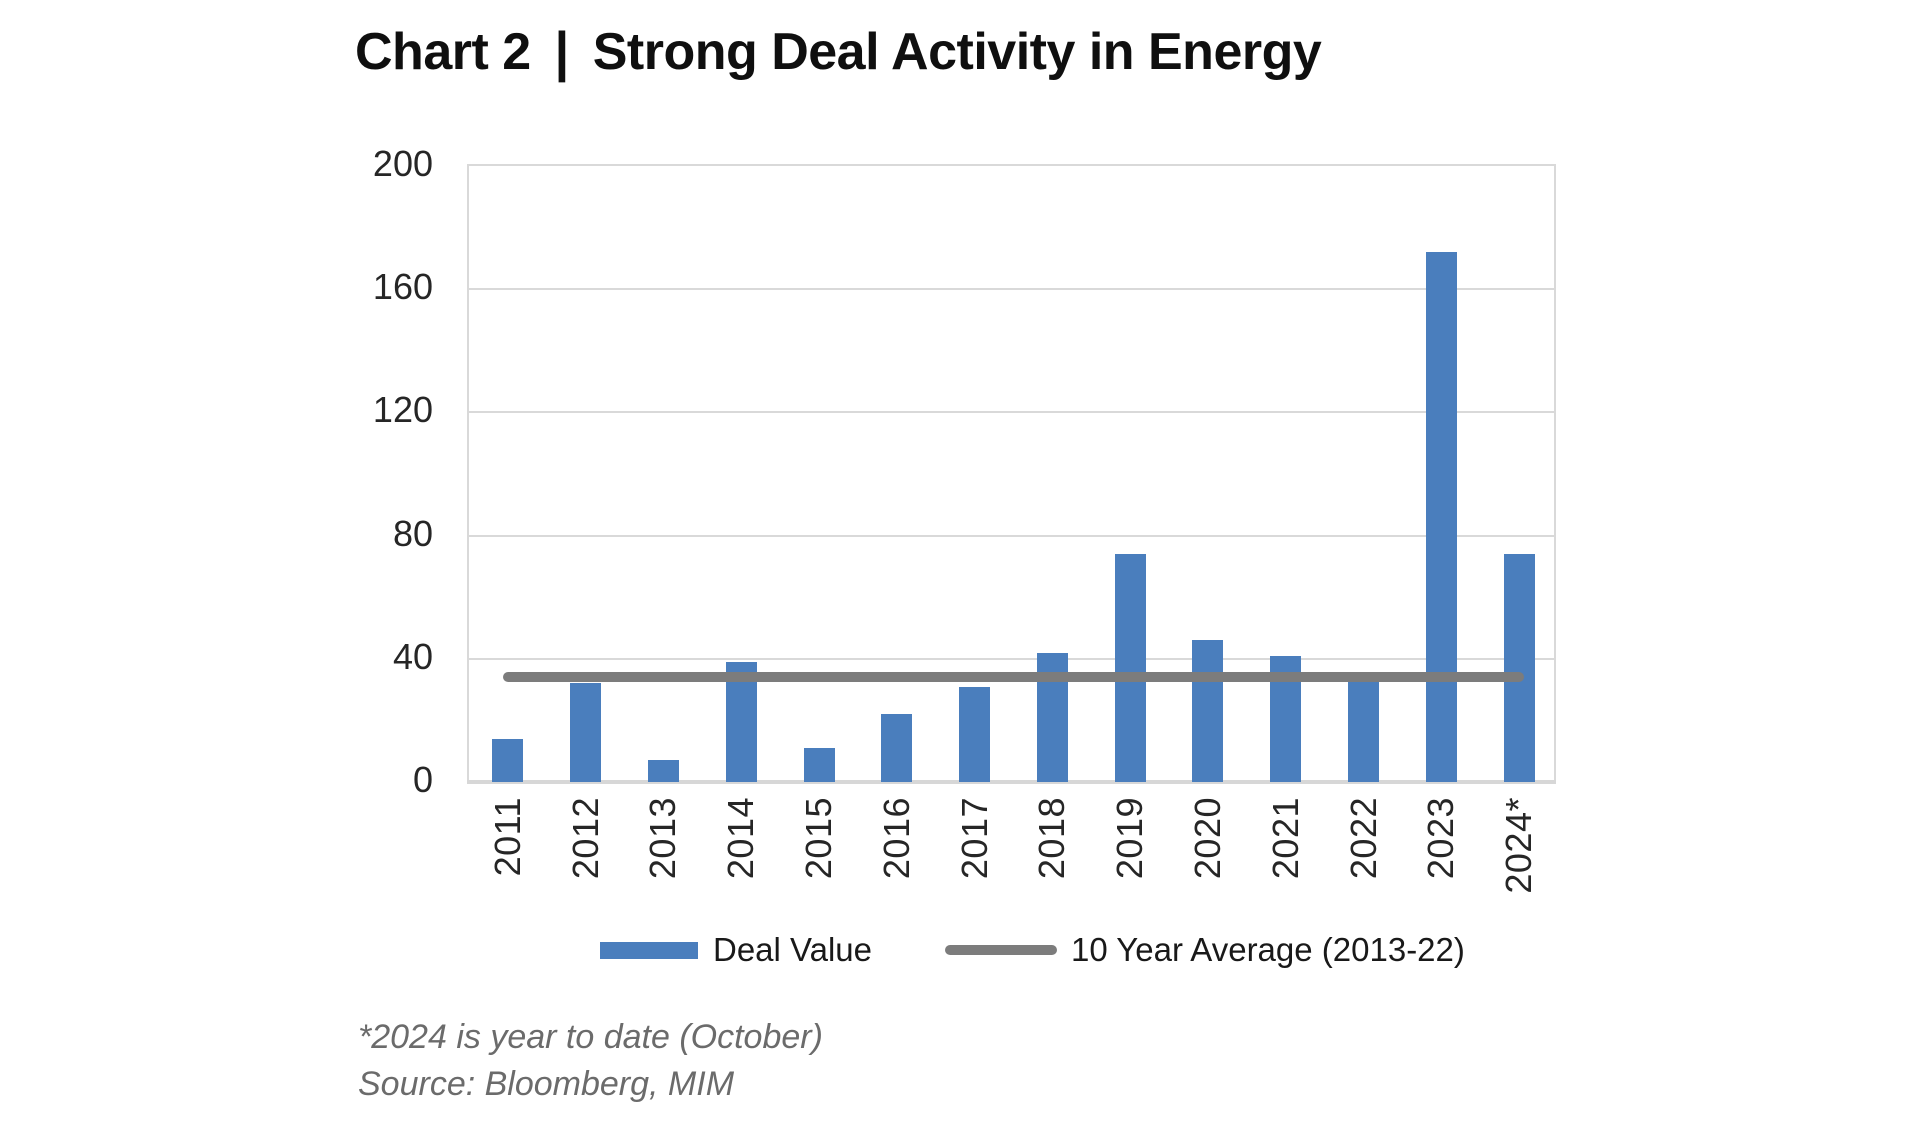 The image size is (1913, 1131). Describe the element at coordinates (1364, 731) in the screenshot. I see `bar-2022` at that location.